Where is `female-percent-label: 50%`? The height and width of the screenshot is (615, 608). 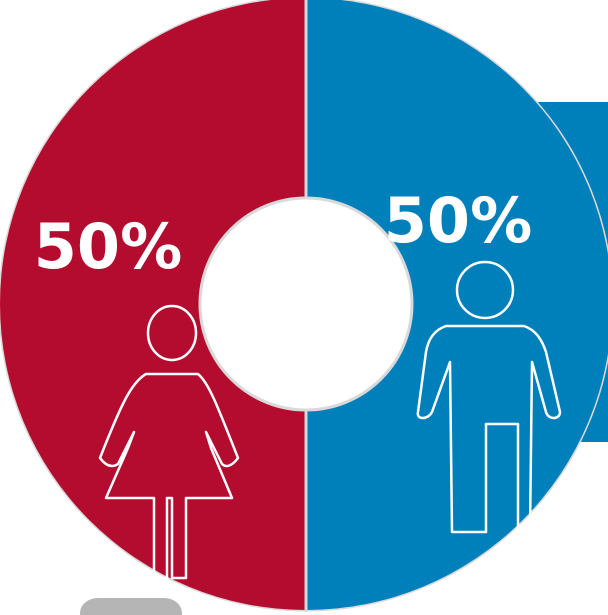 female-percent-label: 50% is located at coordinates (108, 246).